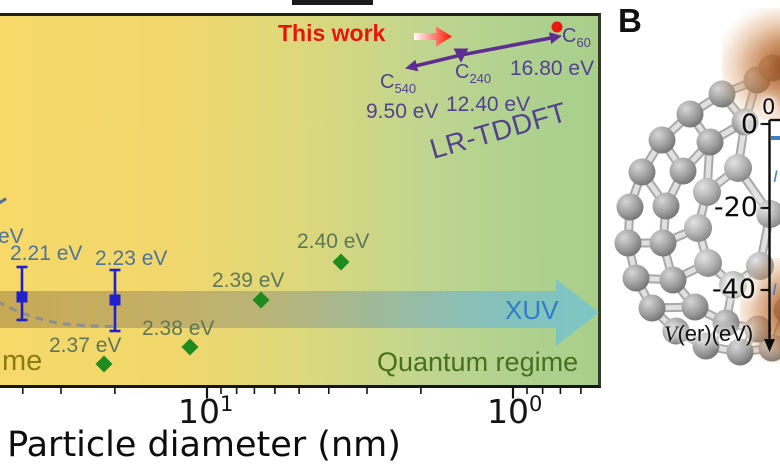 The image size is (780, 470). Describe the element at coordinates (248, 280) in the screenshot. I see `energy-value-label: 2.39 eV` at that location.